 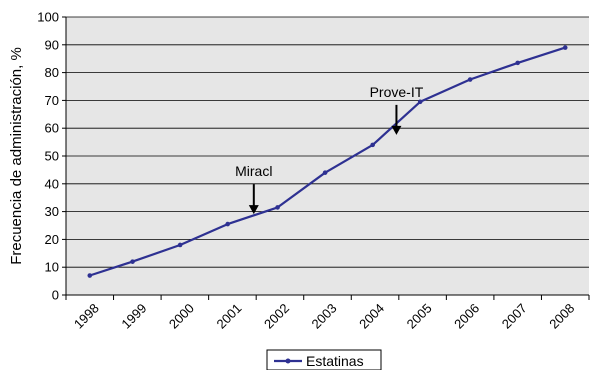 I want to click on y-tick-label: 20, so click(x=52, y=239).